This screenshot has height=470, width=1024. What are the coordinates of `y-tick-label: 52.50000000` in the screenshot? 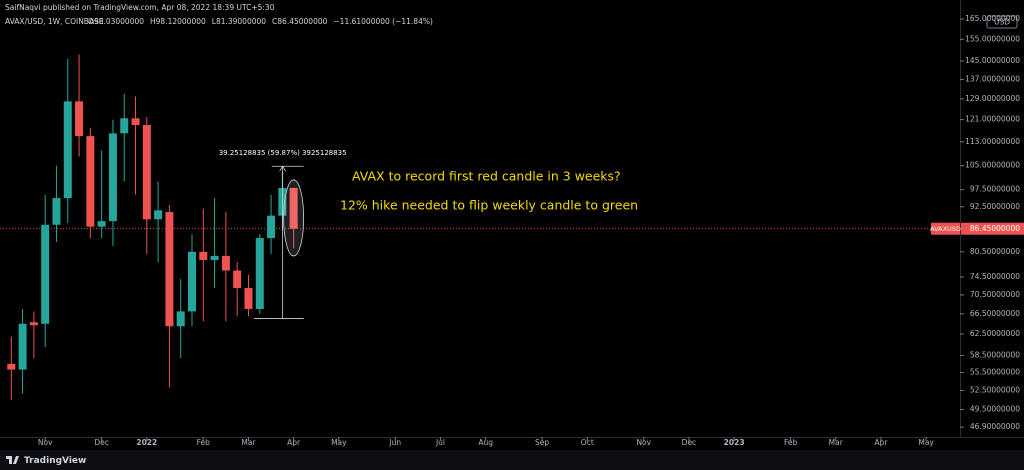 It's located at (995, 390).